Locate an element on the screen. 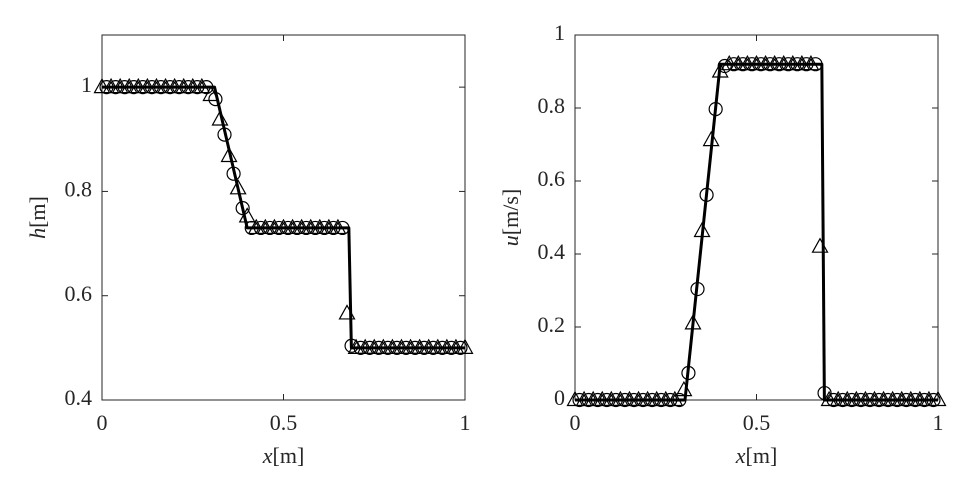 The width and height of the screenshot is (971, 498). x-tick-label: 0 is located at coordinates (575, 422).